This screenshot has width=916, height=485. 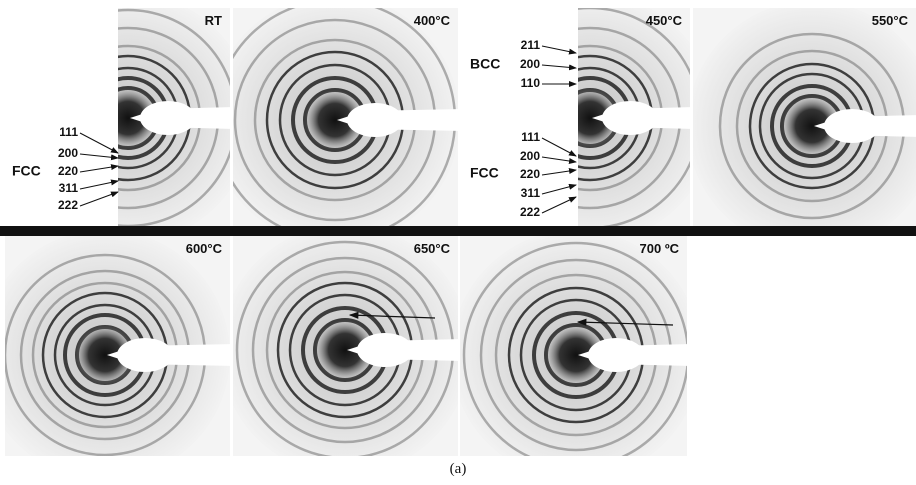 I want to click on separator-band, so click(x=458, y=231).